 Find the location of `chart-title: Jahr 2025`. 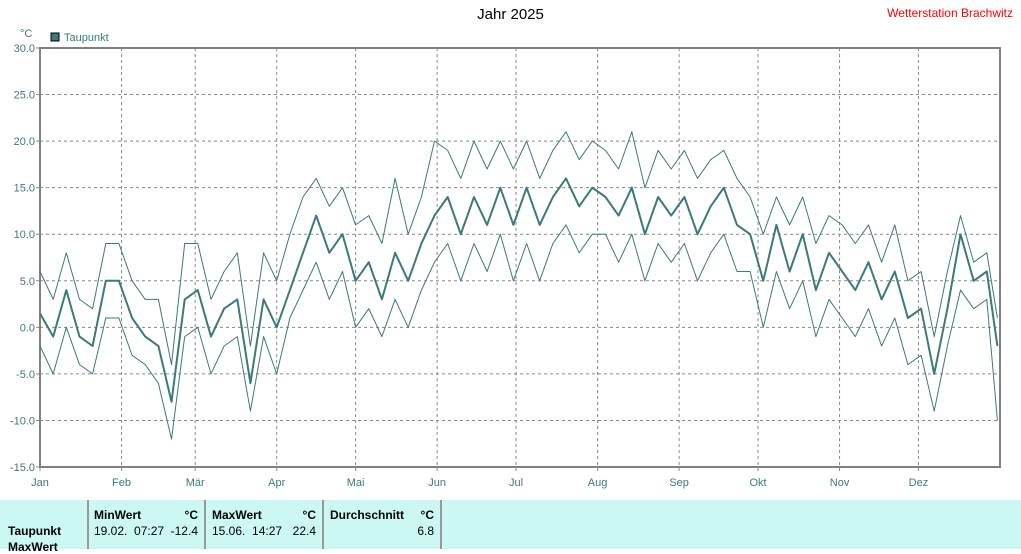

chart-title: Jahr 2025 is located at coordinates (510, 14).